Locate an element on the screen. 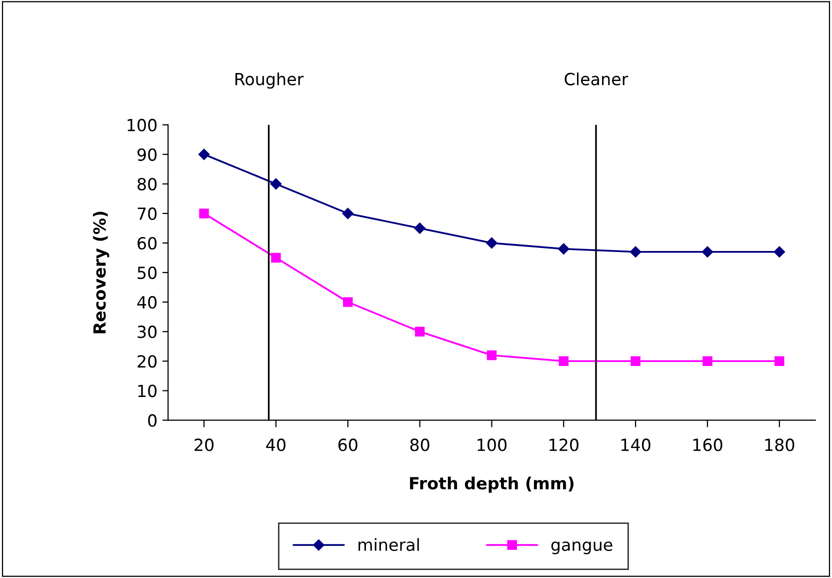 This screenshot has height=578, width=832. x-tick-label: 160 is located at coordinates (707, 445).